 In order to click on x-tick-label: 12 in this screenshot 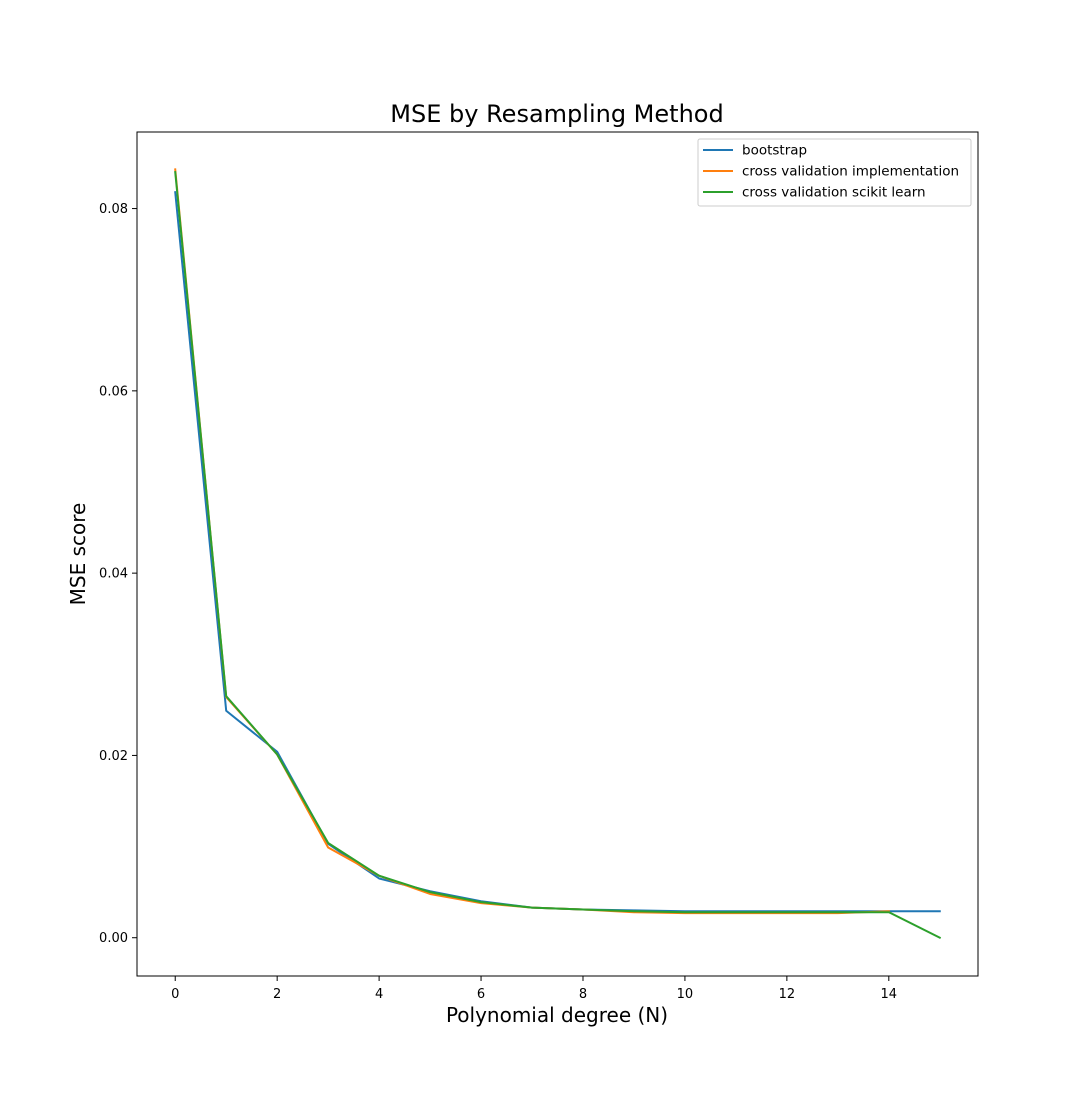, I will do `click(787, 994)`.